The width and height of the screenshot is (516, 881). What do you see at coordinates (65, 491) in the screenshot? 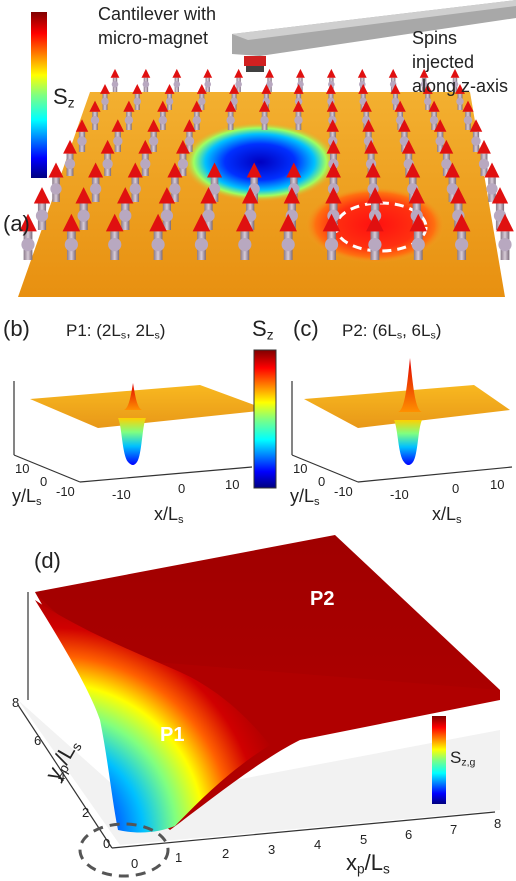
I see `panel-b-ytick: -10` at bounding box center [65, 491].